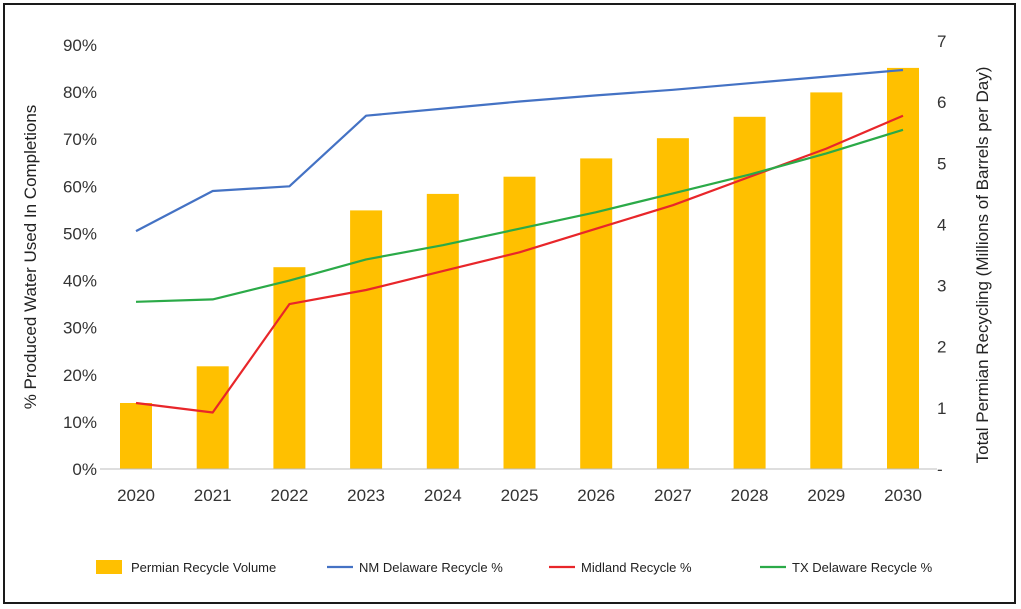 Image resolution: width=1021 pixels, height=609 pixels. I want to click on bar-2022, so click(289, 368).